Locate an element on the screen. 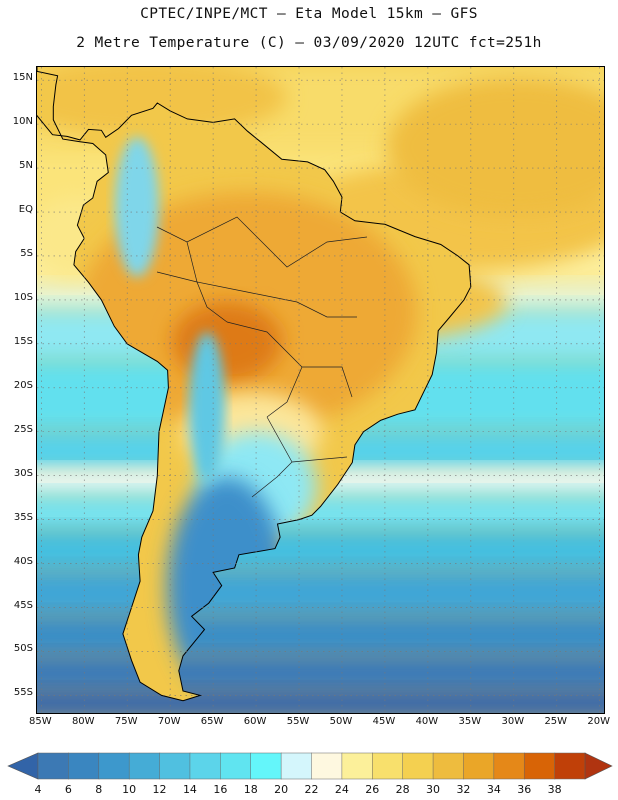  longitude-tick-label: 85W is located at coordinates (40, 721).